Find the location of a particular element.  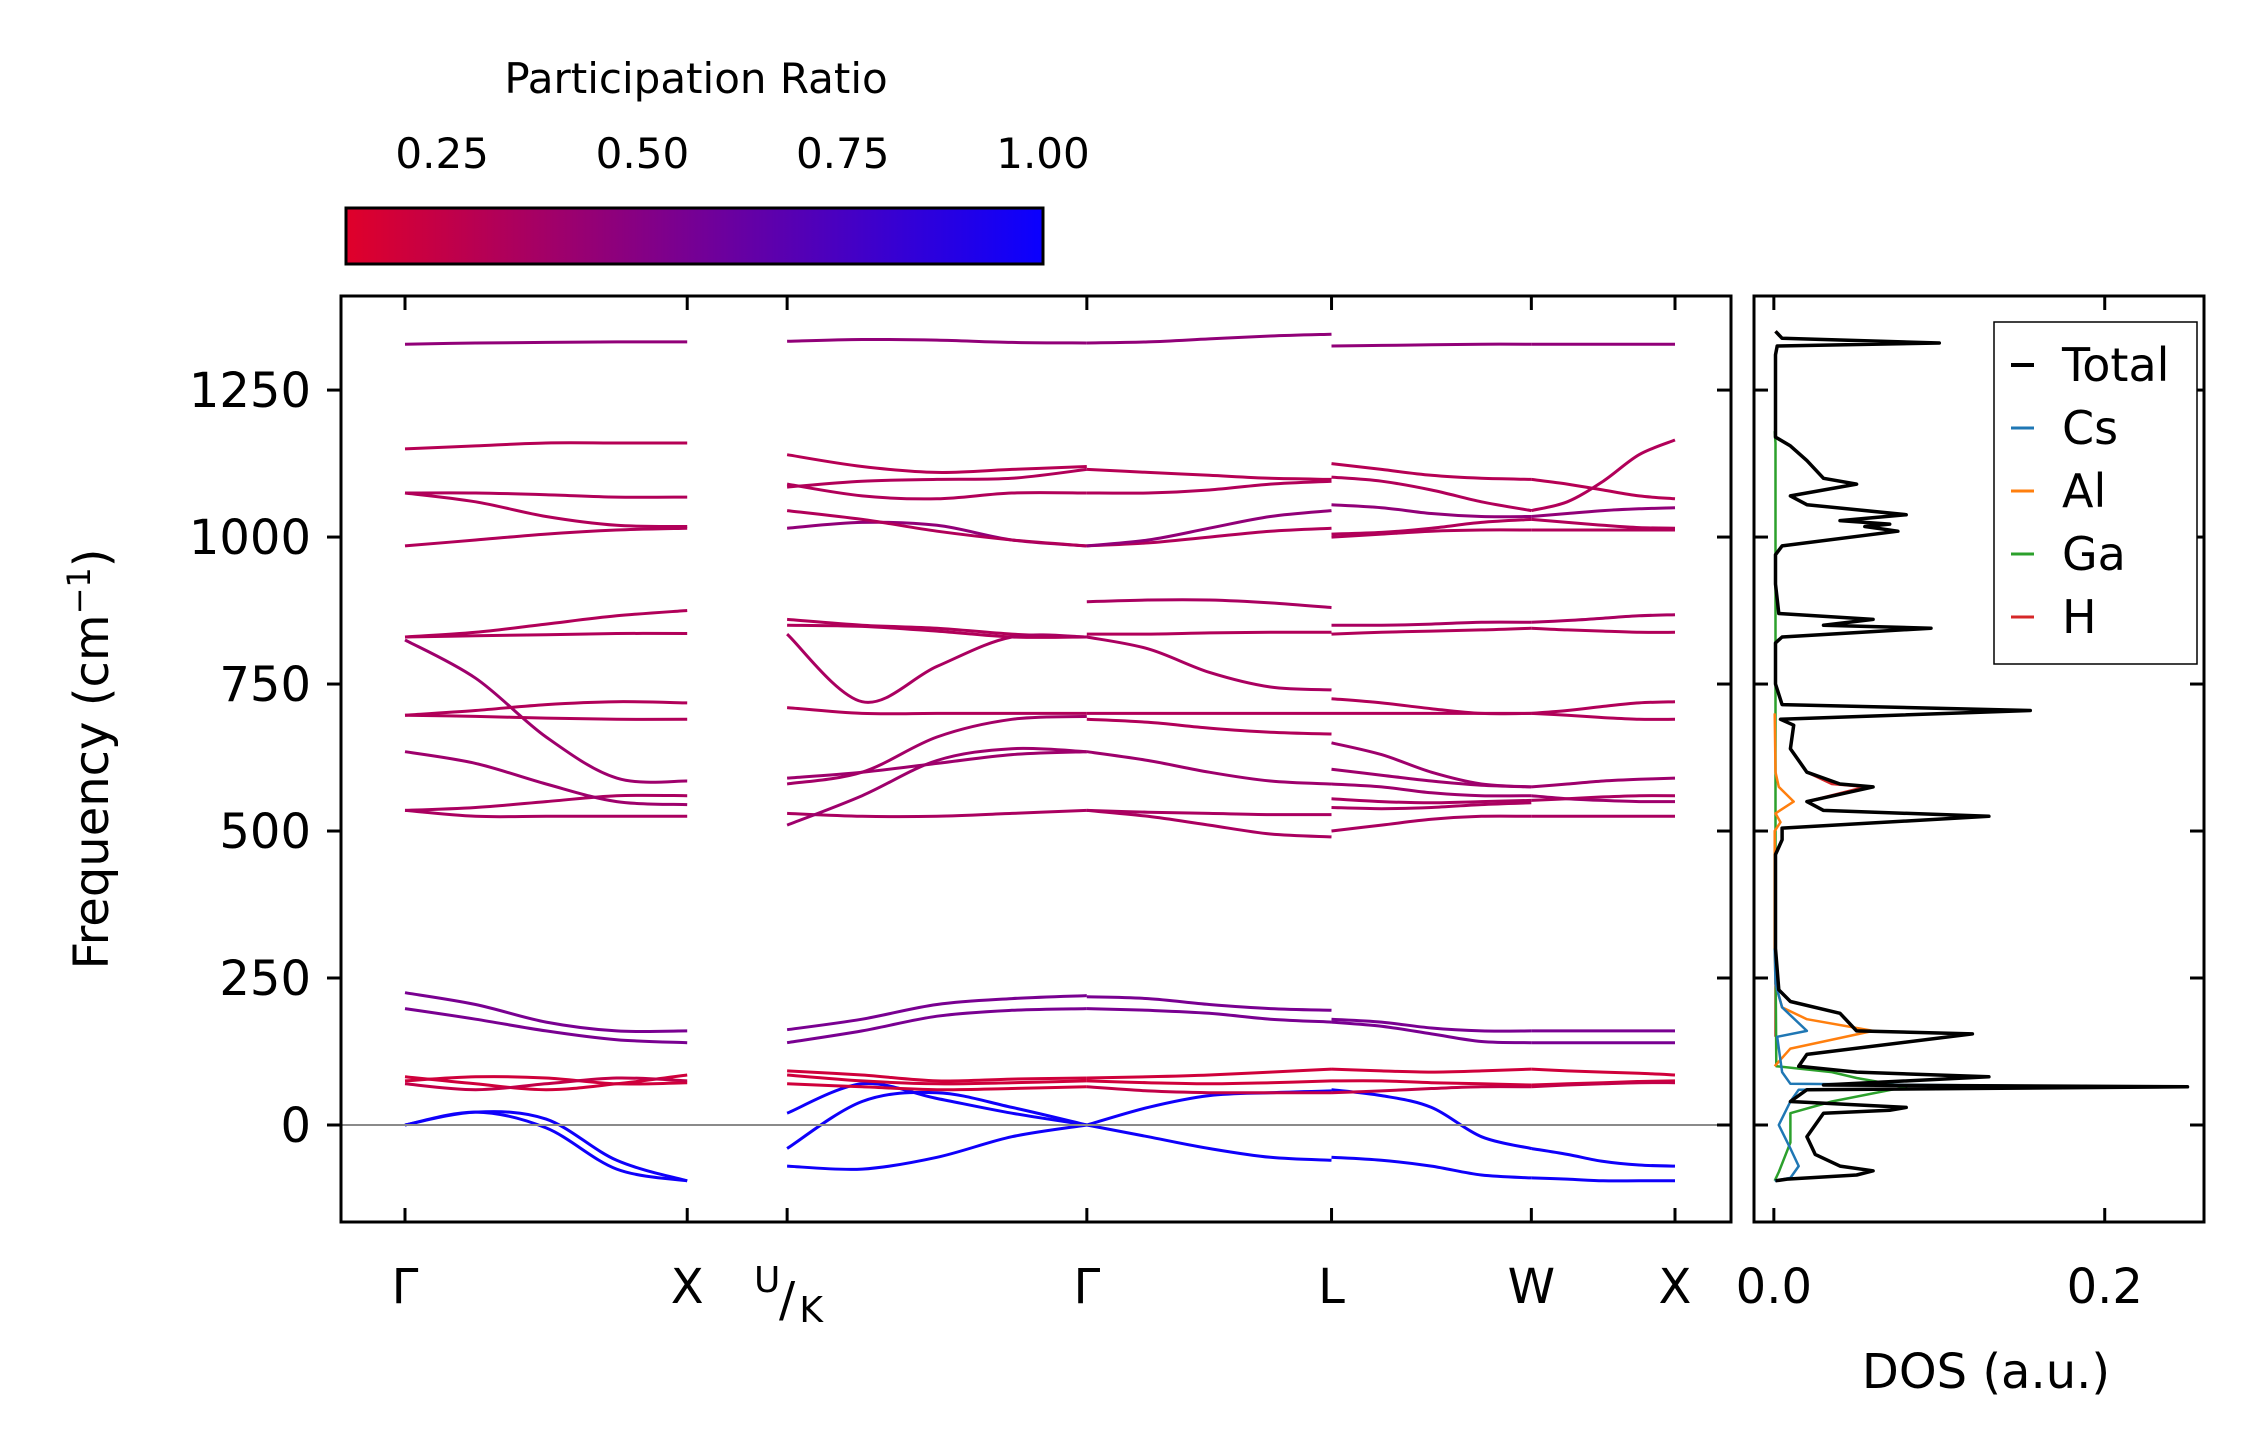

y-axis-label-main: Frequency (cm is located at coordinates (92, 791).